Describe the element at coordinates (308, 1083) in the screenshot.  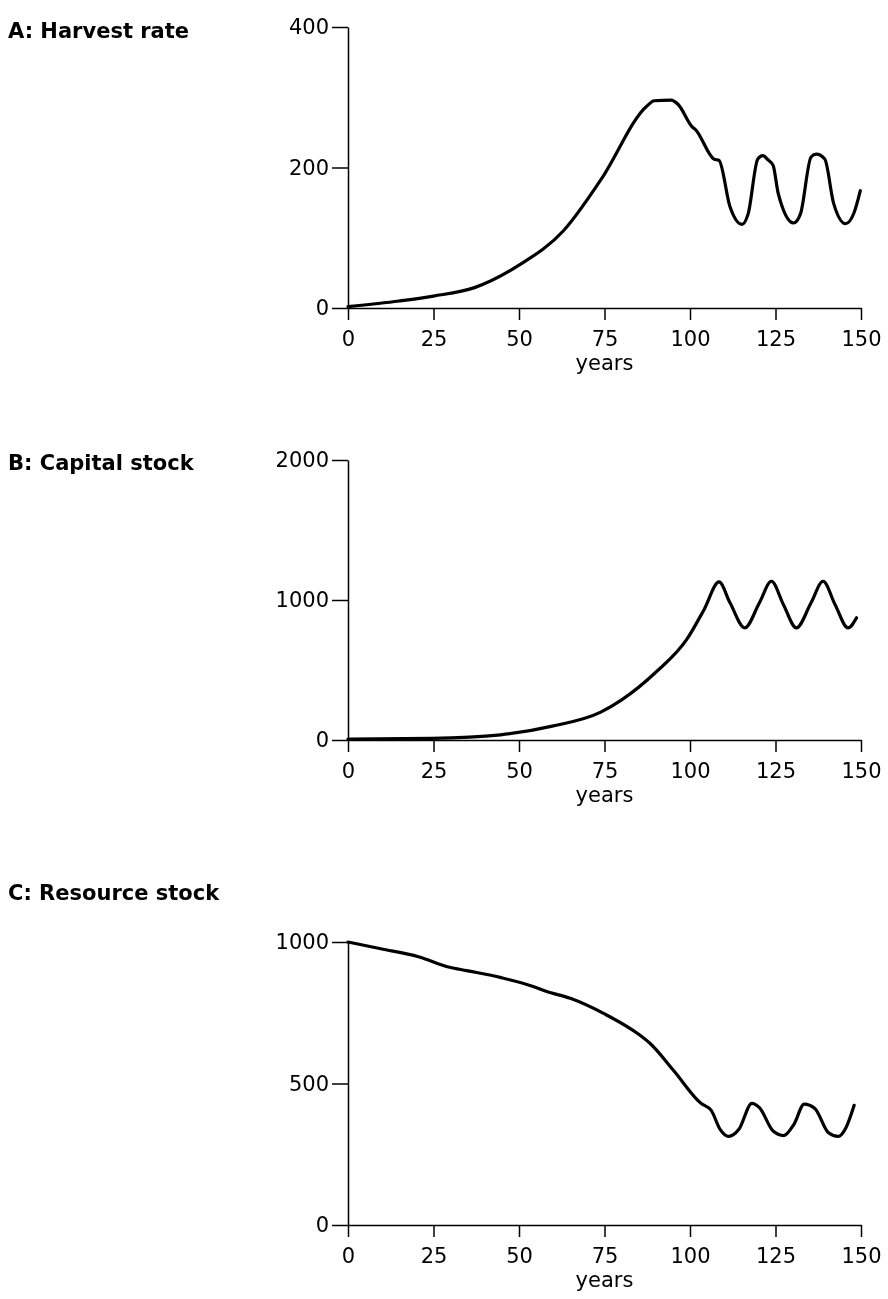
I see `y-tick-label: 500` at that location.